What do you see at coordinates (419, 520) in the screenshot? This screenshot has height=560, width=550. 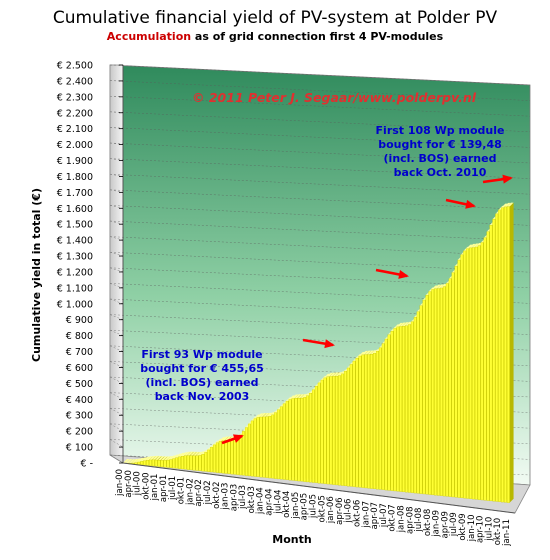 I see `x-tick-label: jul-08` at bounding box center [419, 520].